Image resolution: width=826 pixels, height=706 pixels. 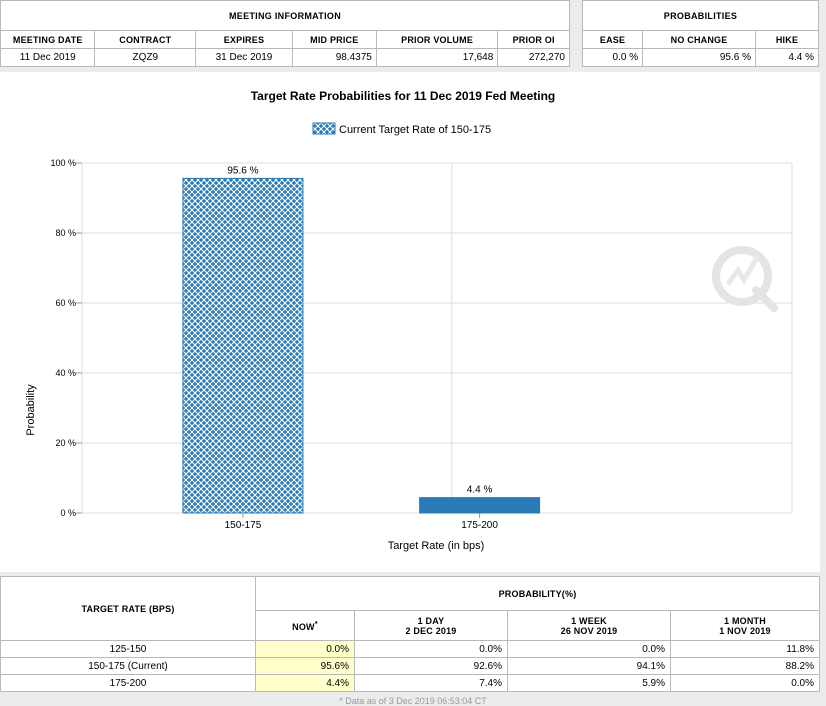 What do you see at coordinates (285, 15) in the screenshot?
I see `meeting-information-title: MEETING INFORMATION` at bounding box center [285, 15].